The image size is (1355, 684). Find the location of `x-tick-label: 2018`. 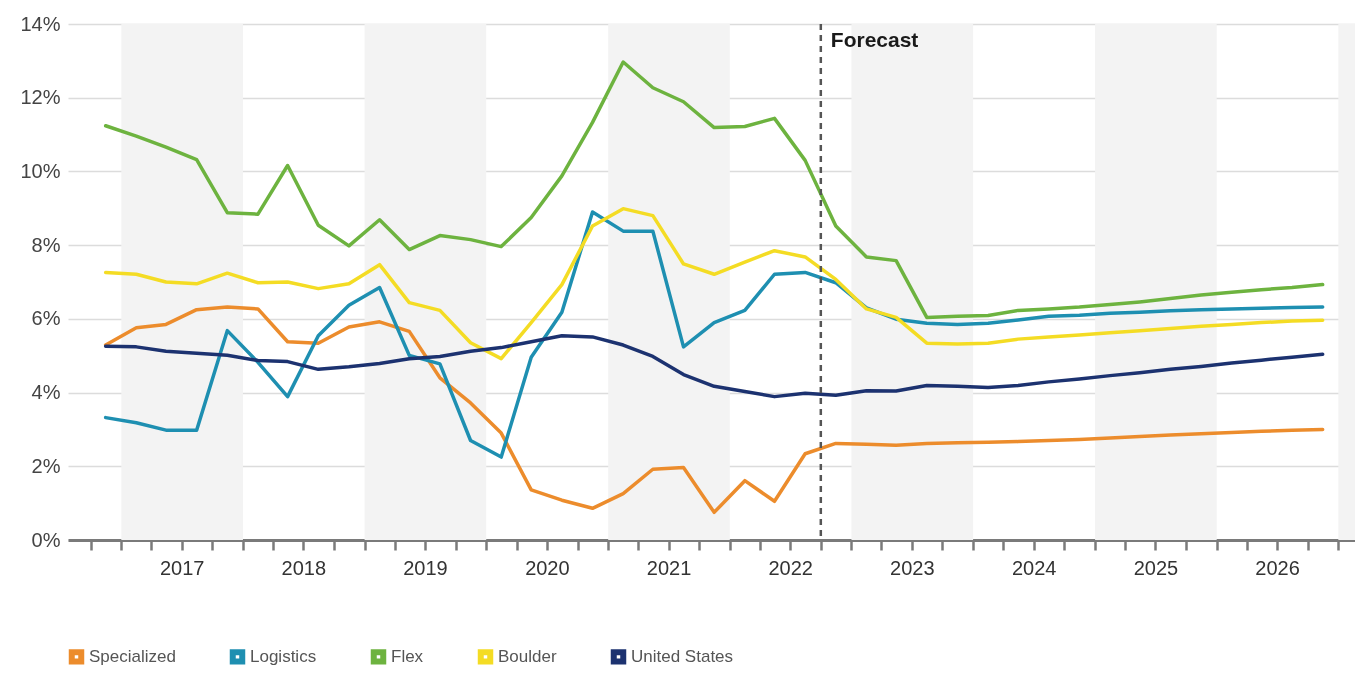

x-tick-label: 2018 is located at coordinates (304, 567).